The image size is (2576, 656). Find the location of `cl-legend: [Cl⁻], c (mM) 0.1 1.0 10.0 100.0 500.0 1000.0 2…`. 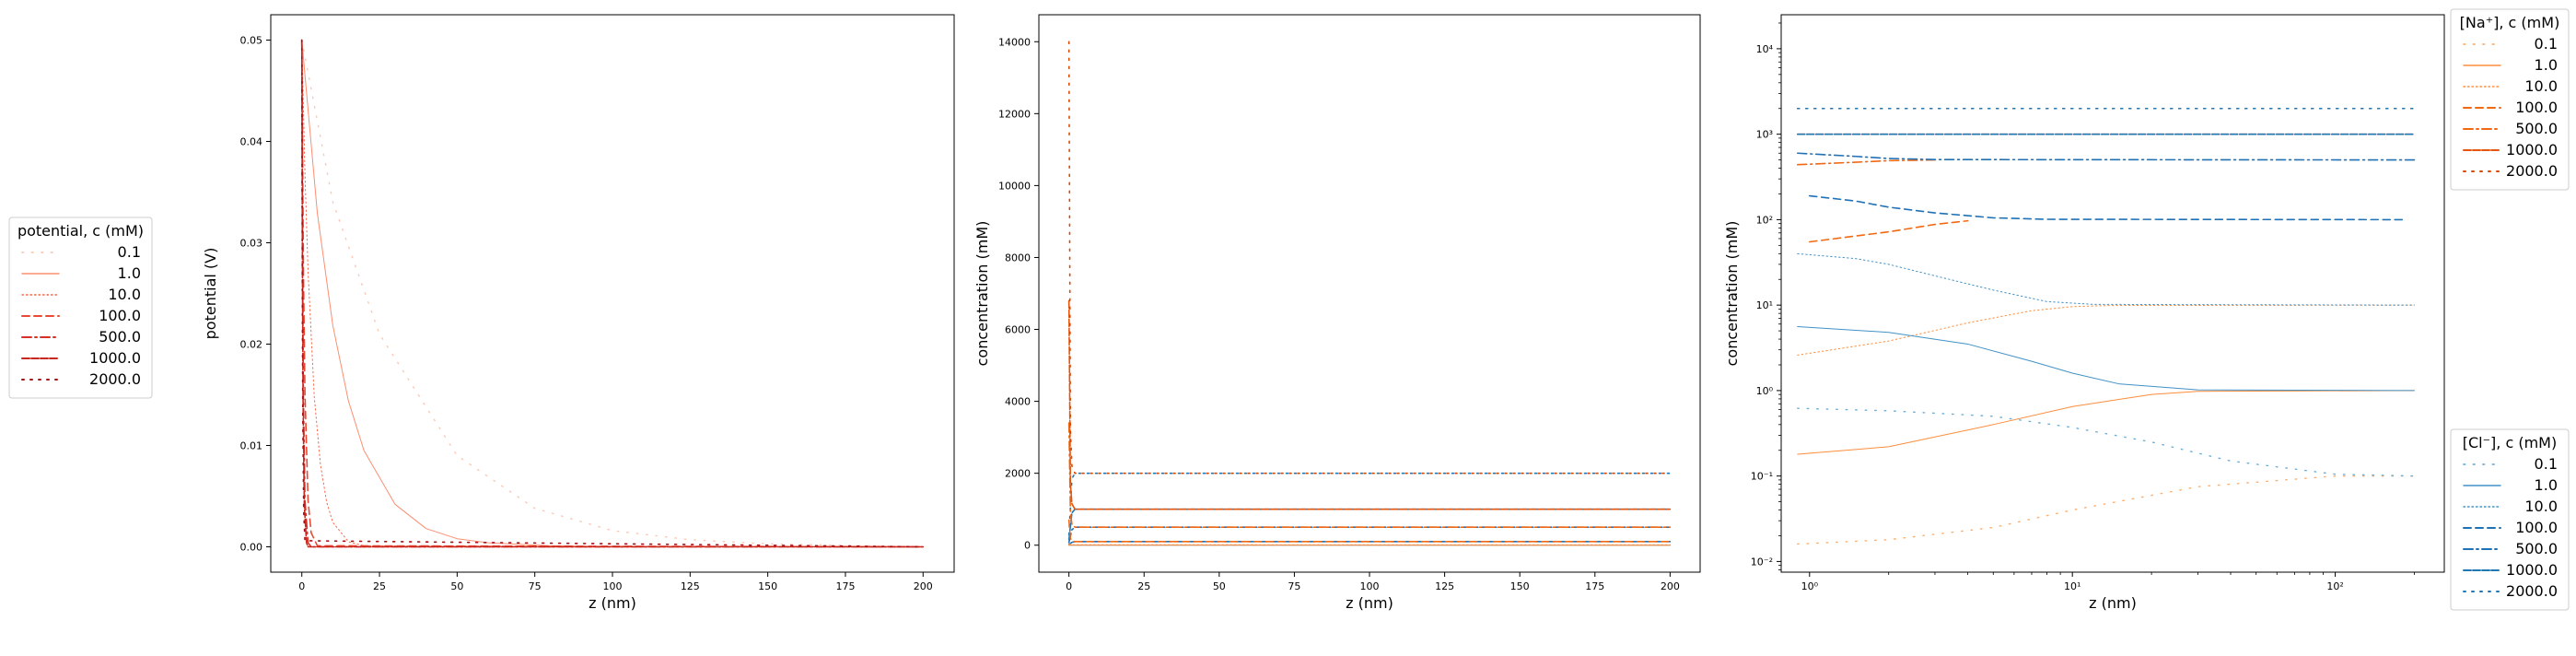

cl-legend: [Cl⁻], c (mM) 0.1 1.0 10.0 100.0 500.0 1000.0 2… is located at coordinates (2510, 519).